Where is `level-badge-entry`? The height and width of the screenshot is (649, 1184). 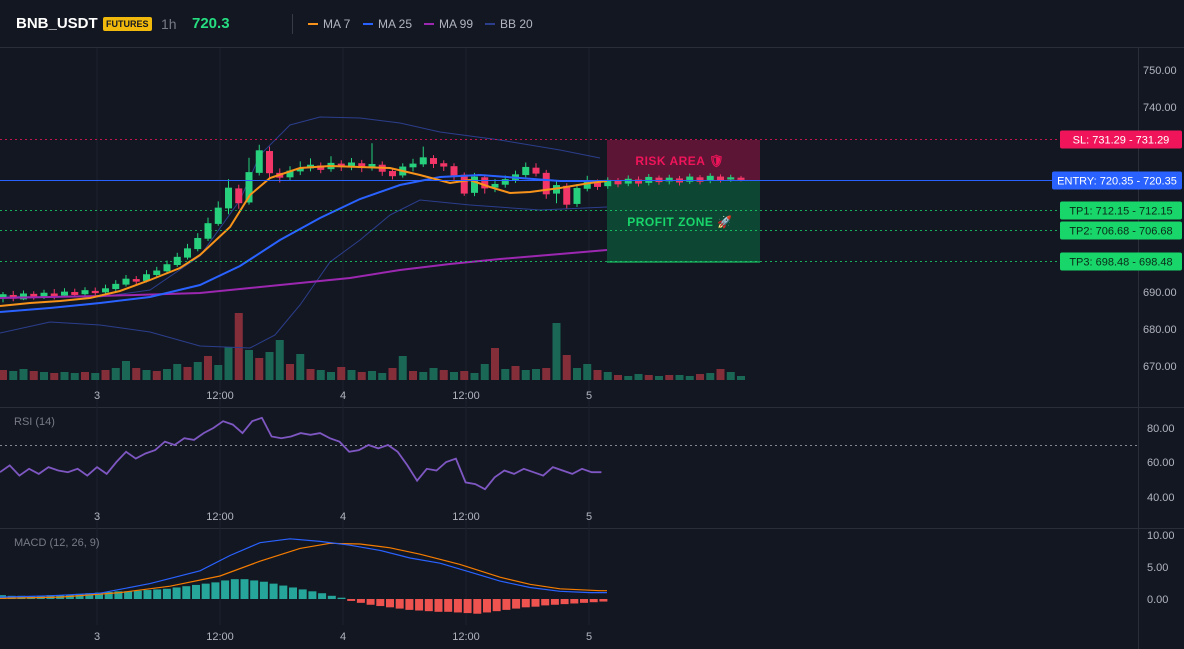 level-badge-entry is located at coordinates (1117, 180).